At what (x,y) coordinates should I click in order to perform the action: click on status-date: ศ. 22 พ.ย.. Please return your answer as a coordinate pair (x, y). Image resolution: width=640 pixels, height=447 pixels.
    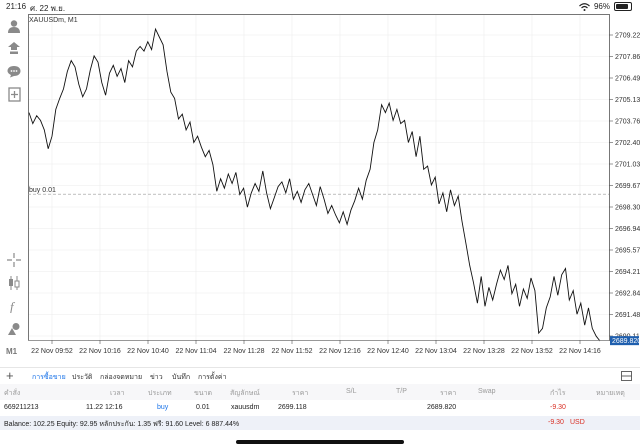
    Looking at the image, I should click on (48, 8).